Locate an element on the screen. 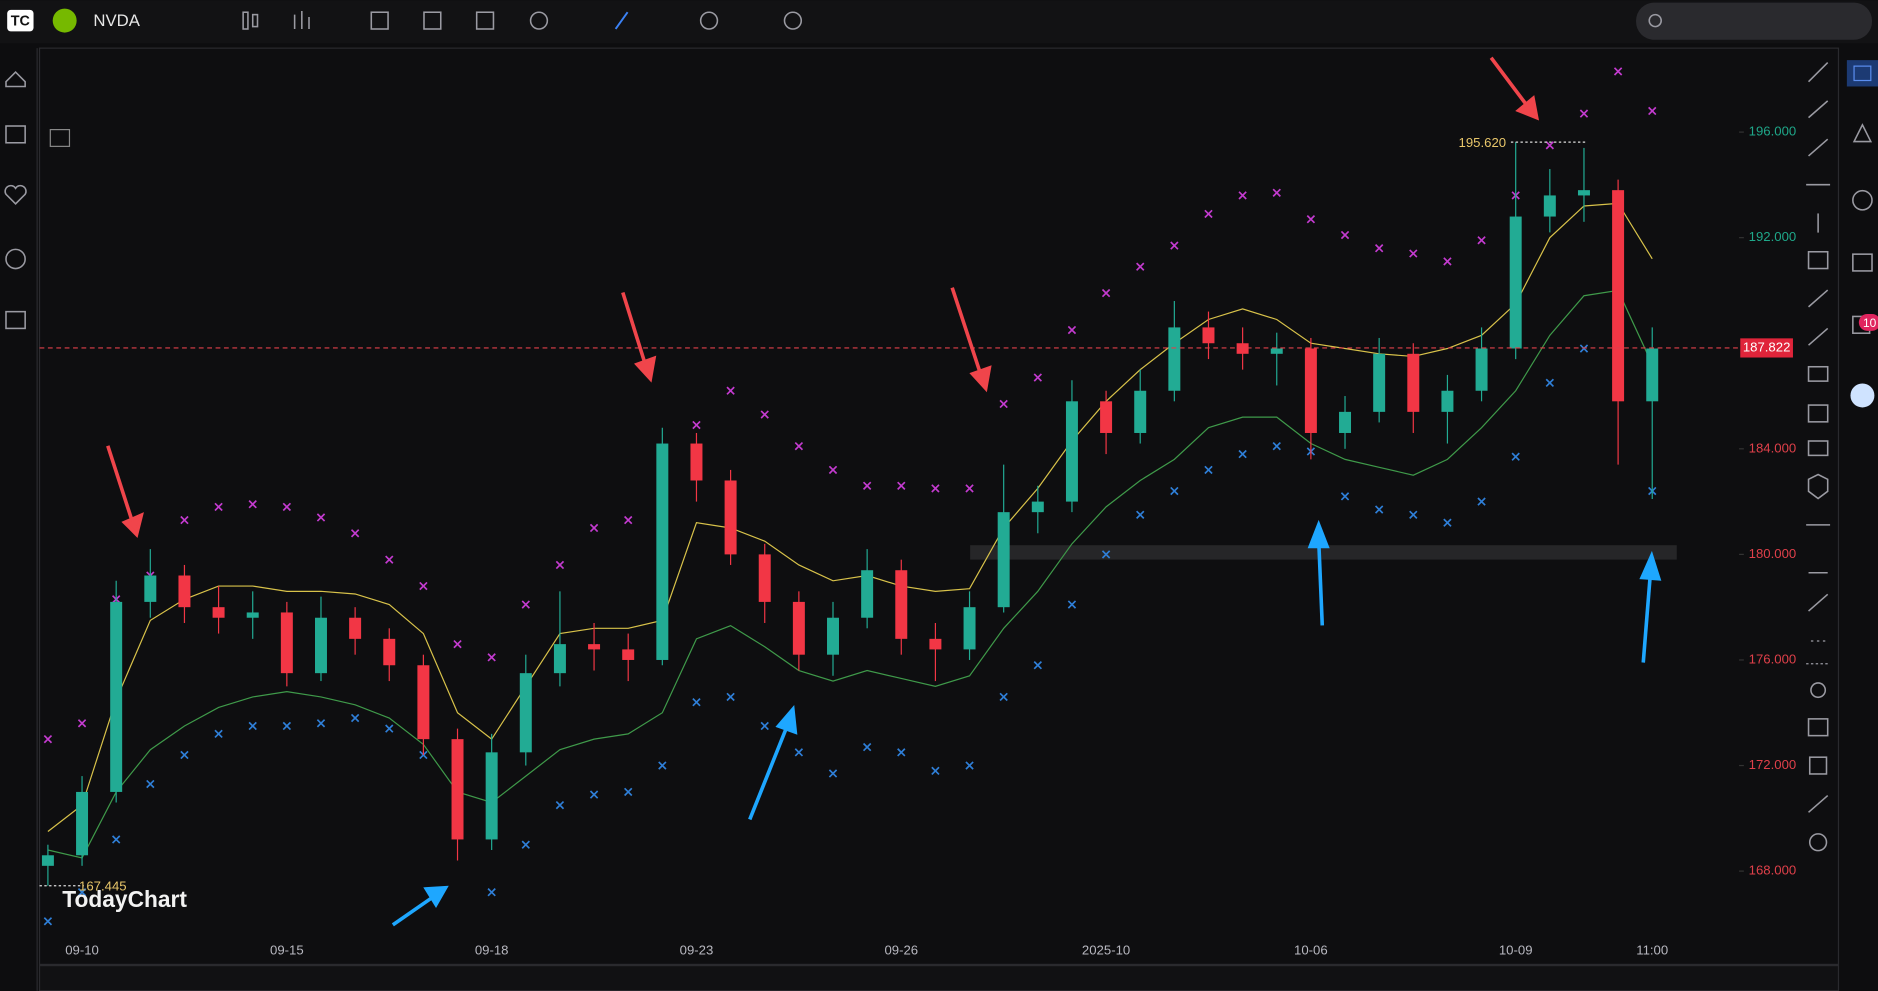 The height and width of the screenshot is (991, 1878). x-tick-label: 09-26 is located at coordinates (901, 950).